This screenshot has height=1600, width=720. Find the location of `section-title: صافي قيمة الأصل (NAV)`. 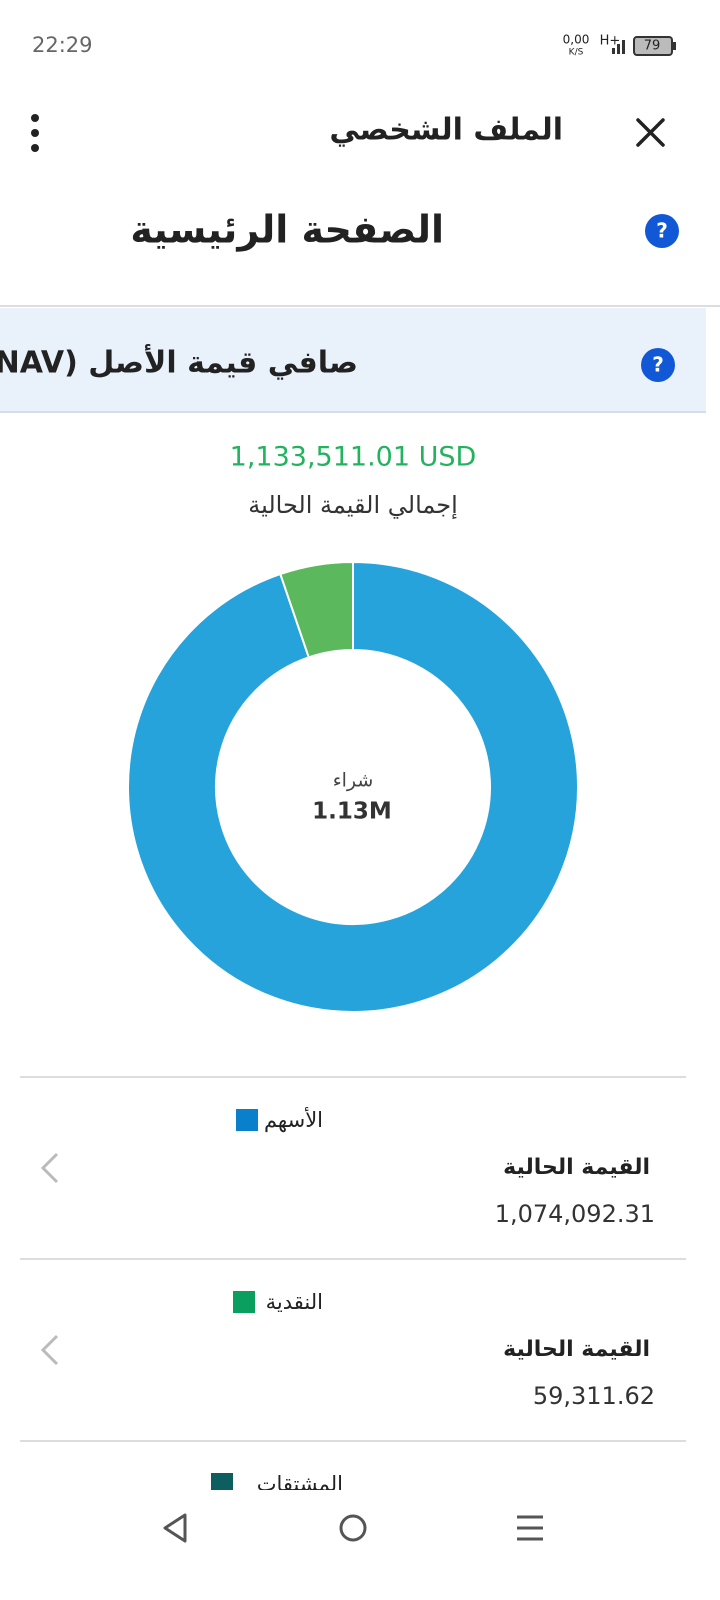

section-title: صافي قيمة الأصل (NAV) is located at coordinates (179, 362).